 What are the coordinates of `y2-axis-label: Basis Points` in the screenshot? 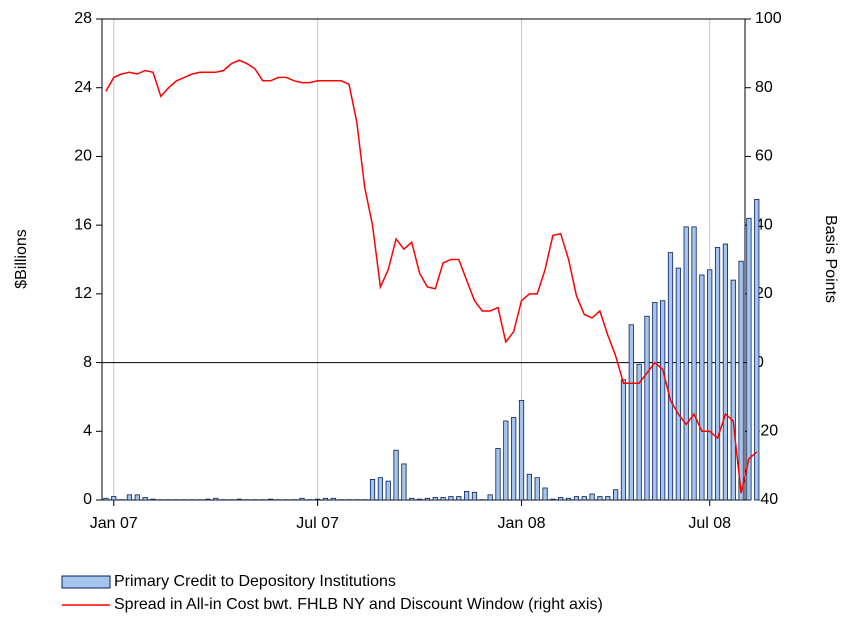 It's located at (830, 259).